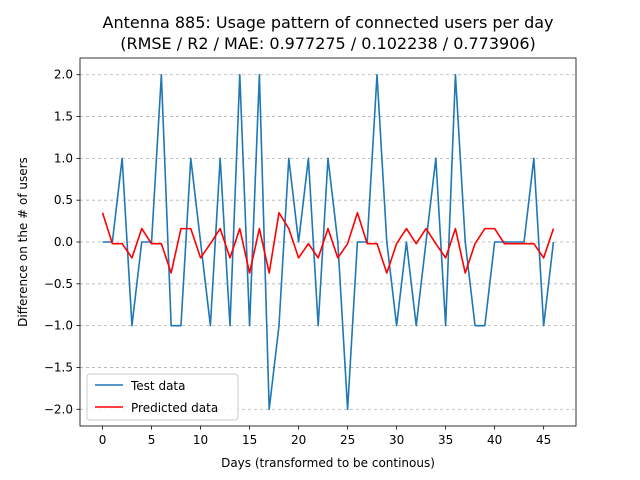 This screenshot has height=480, width=640. I want to click on legend-box, so click(162, 397).